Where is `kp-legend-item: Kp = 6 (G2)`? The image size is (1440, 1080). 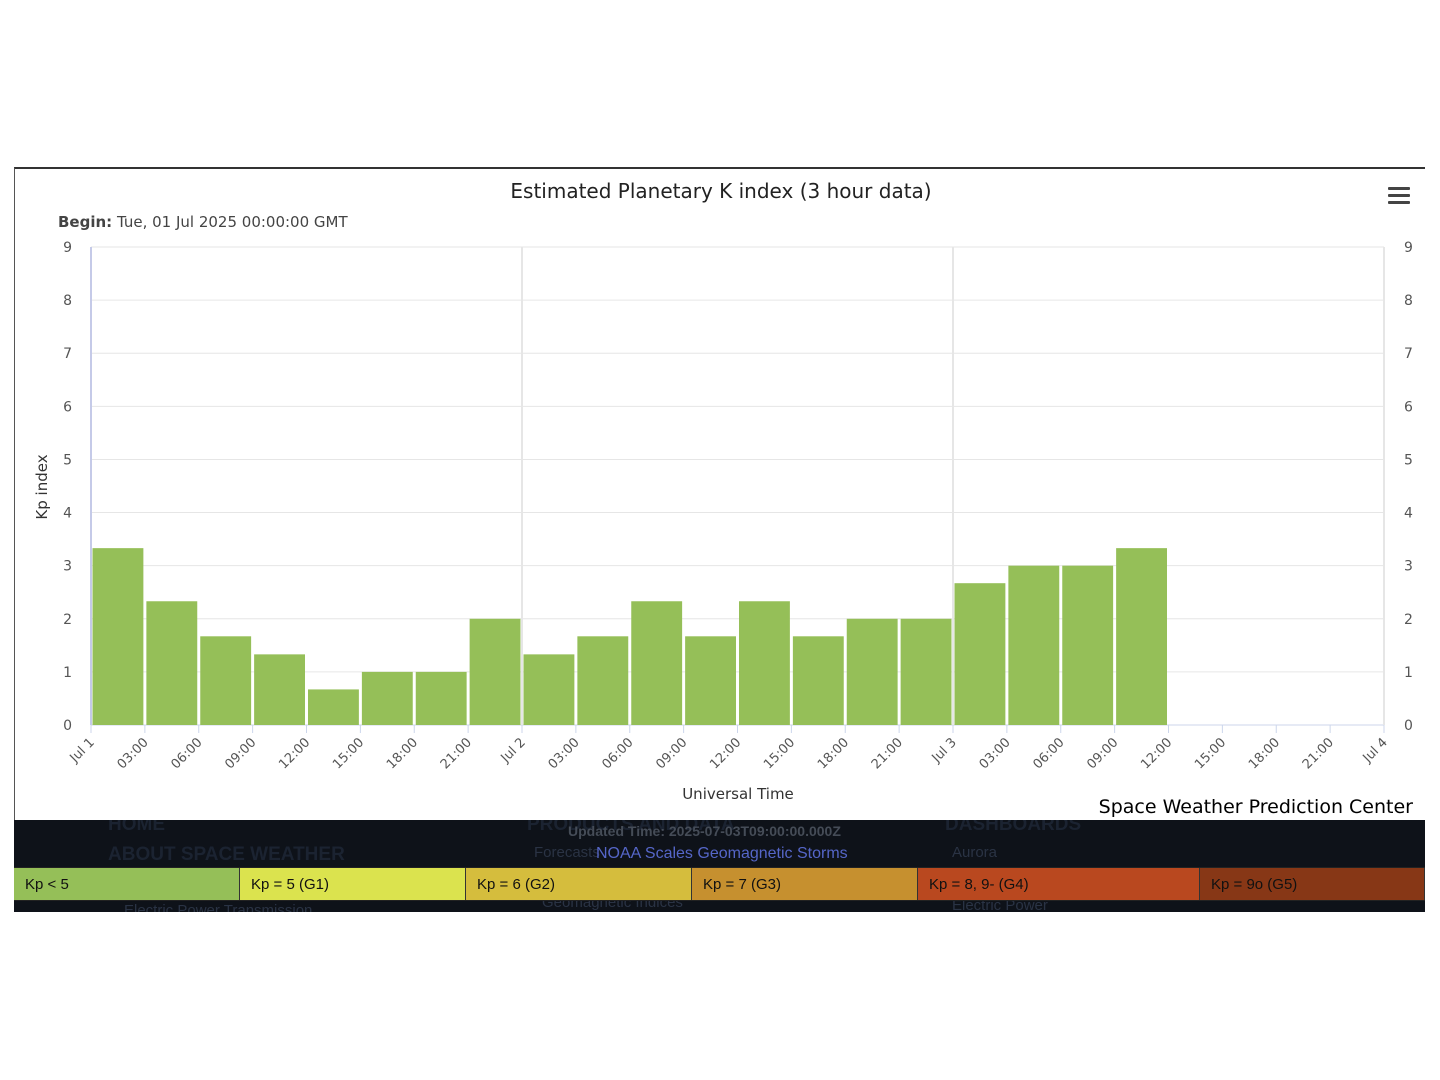
kp-legend-item: Kp = 6 (G2) is located at coordinates (579, 884).